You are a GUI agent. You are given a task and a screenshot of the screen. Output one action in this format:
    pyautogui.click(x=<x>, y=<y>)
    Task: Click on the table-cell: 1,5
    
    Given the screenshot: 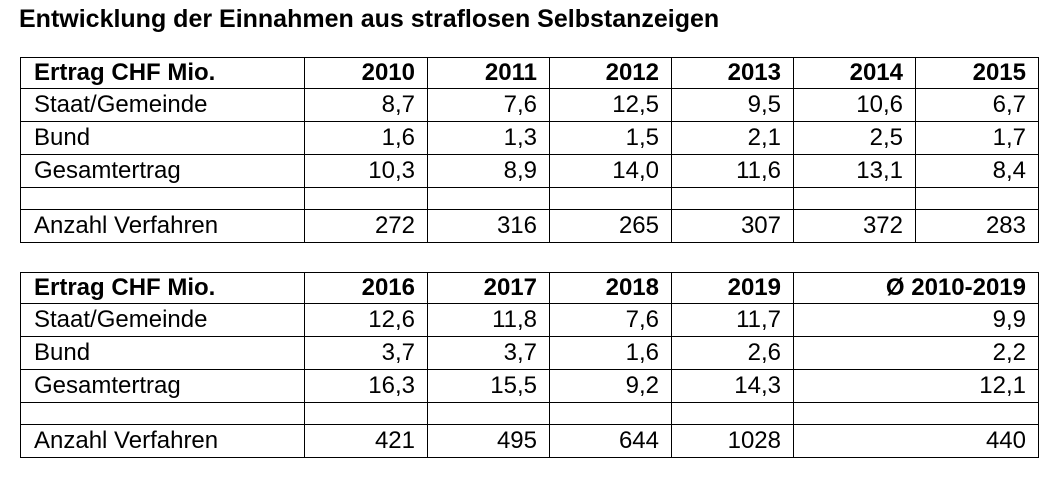 What is the action you would take?
    pyautogui.click(x=610, y=138)
    